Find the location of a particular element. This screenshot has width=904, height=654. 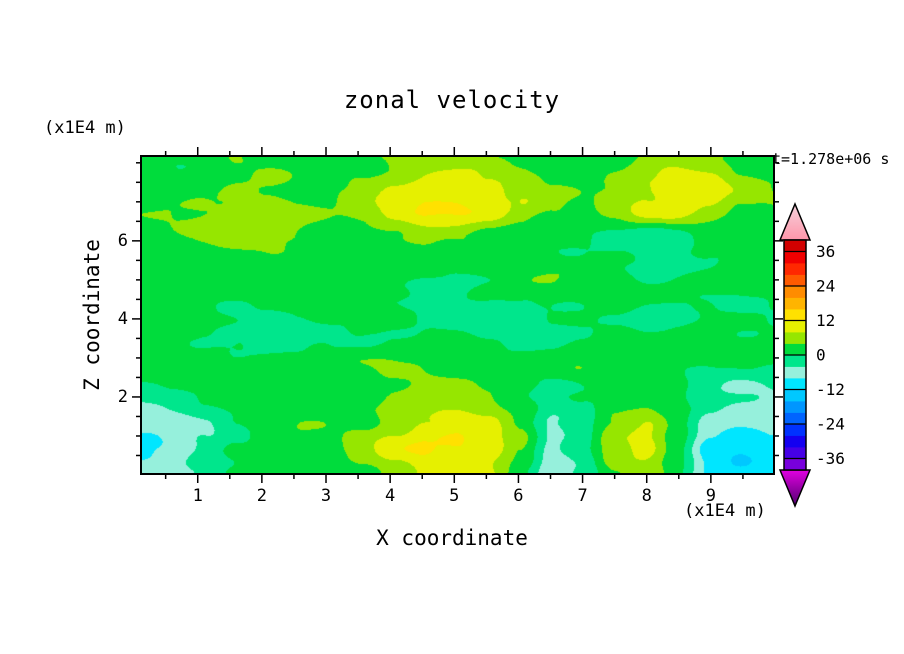

colorbar-tick-label: 36 is located at coordinates (825, 251).